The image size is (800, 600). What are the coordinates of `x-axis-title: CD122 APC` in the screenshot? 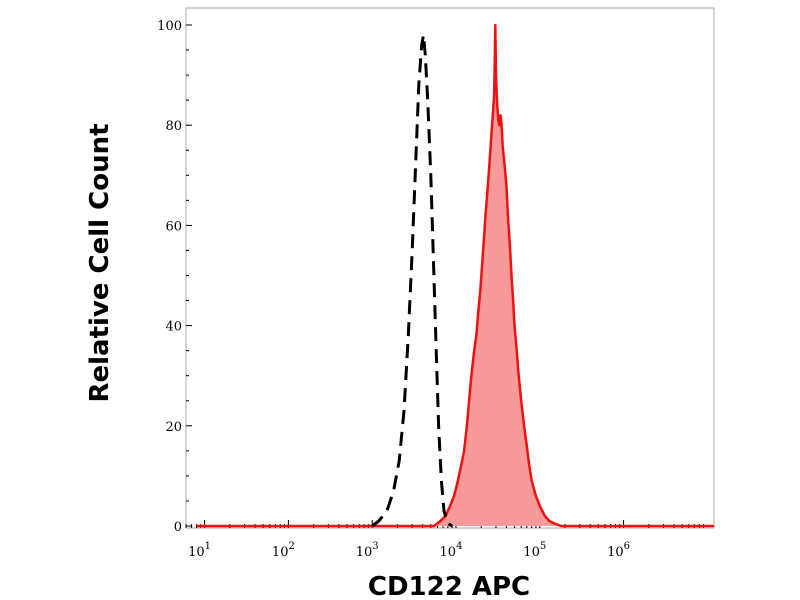 It's located at (449, 586).